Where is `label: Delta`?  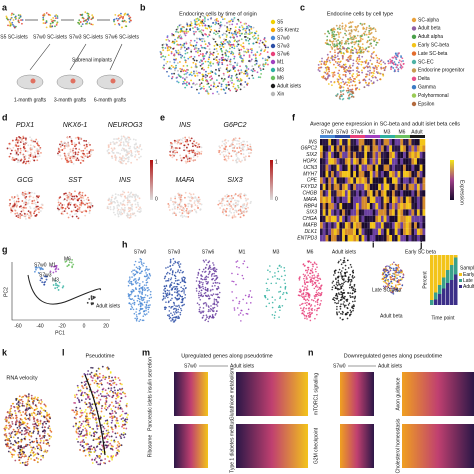 label: Delta is located at coordinates (424, 79).